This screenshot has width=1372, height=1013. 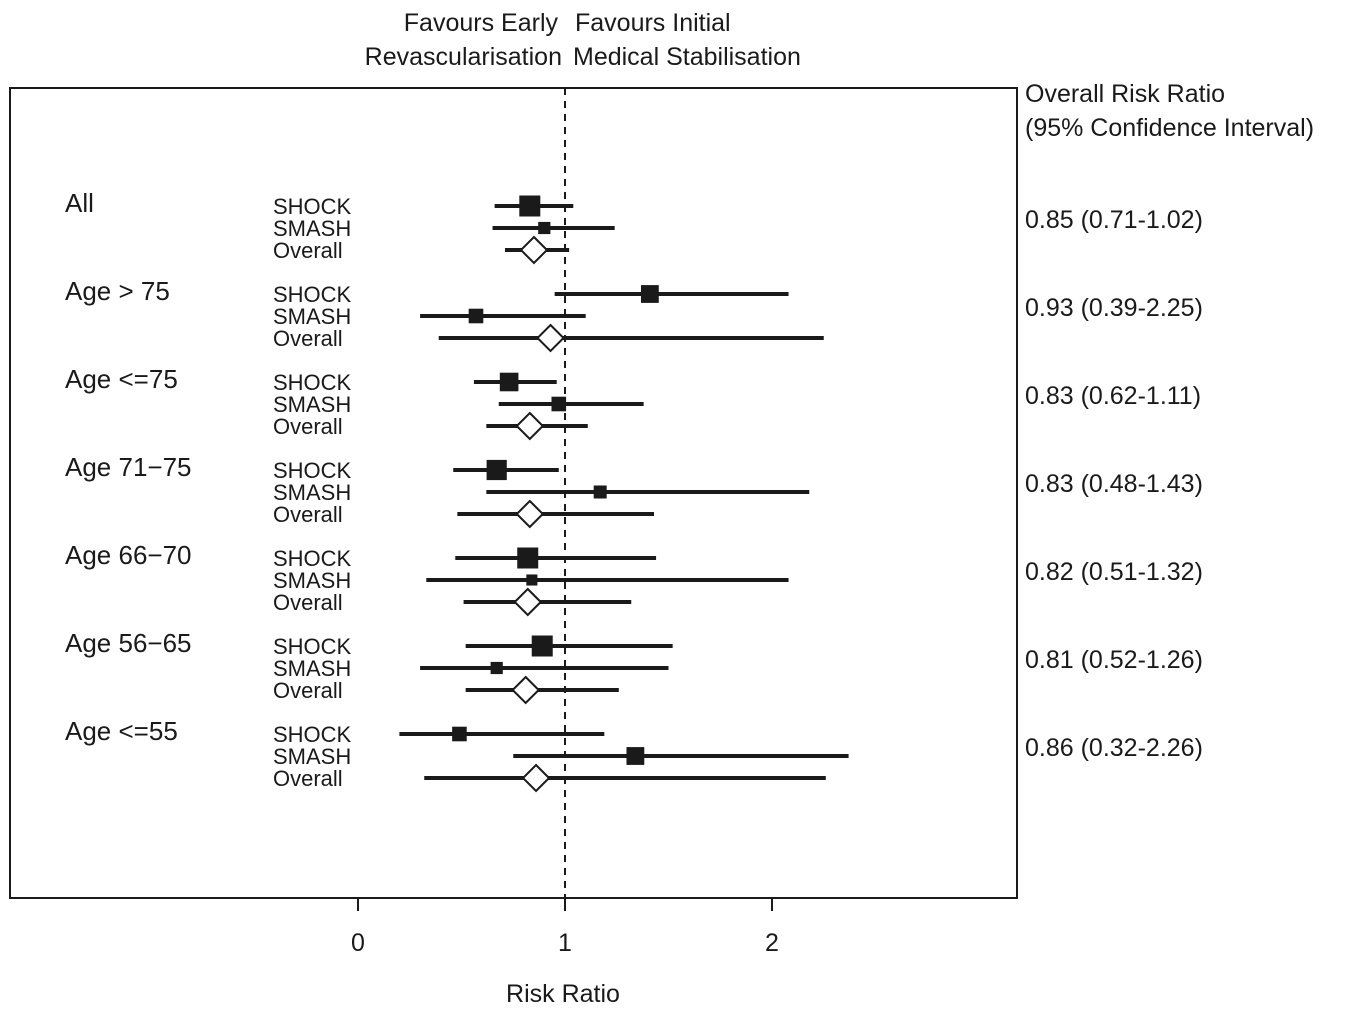 What do you see at coordinates (1114, 220) in the screenshot?
I see `overall-risk-ratio-text: 0.85 (0.71-1.02)` at bounding box center [1114, 220].